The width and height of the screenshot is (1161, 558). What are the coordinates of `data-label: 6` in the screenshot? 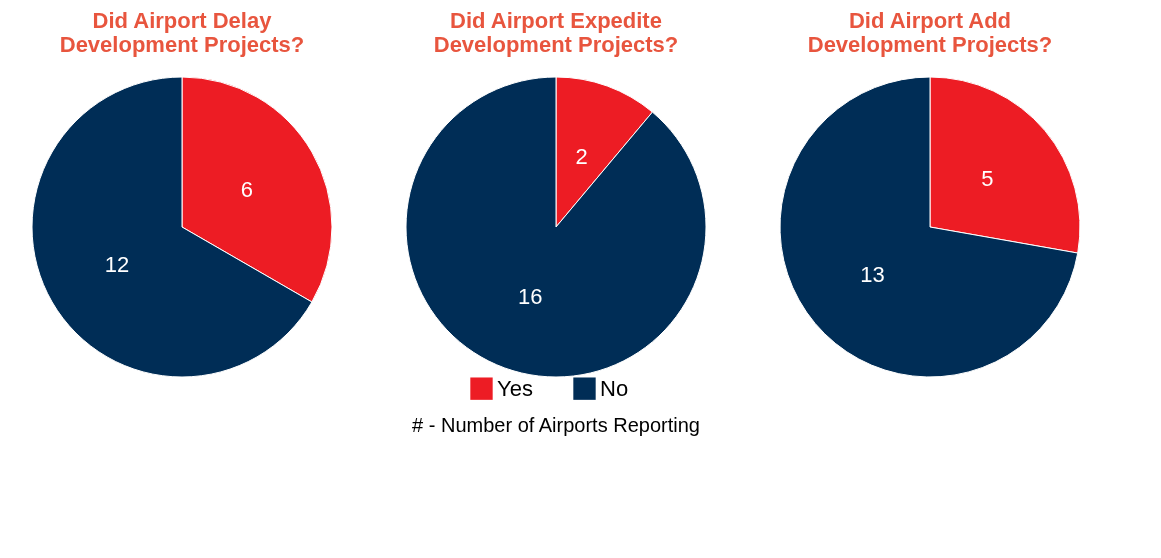 It's located at (247, 189).